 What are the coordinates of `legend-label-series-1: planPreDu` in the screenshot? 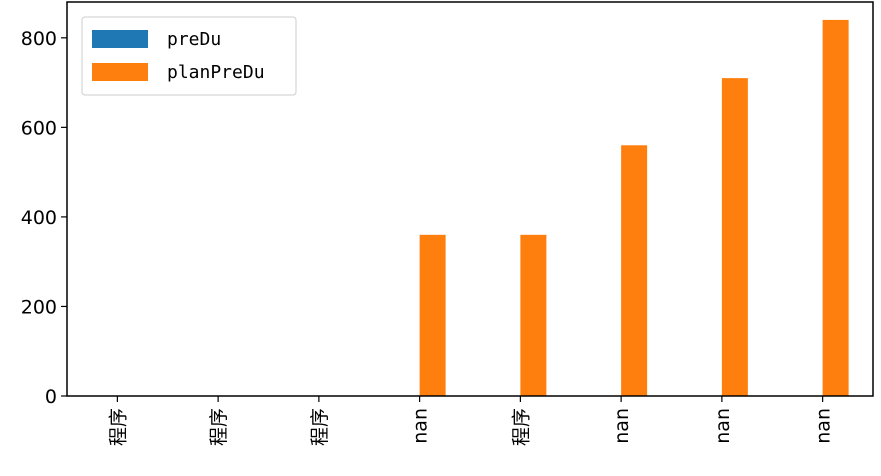 It's located at (216, 72).